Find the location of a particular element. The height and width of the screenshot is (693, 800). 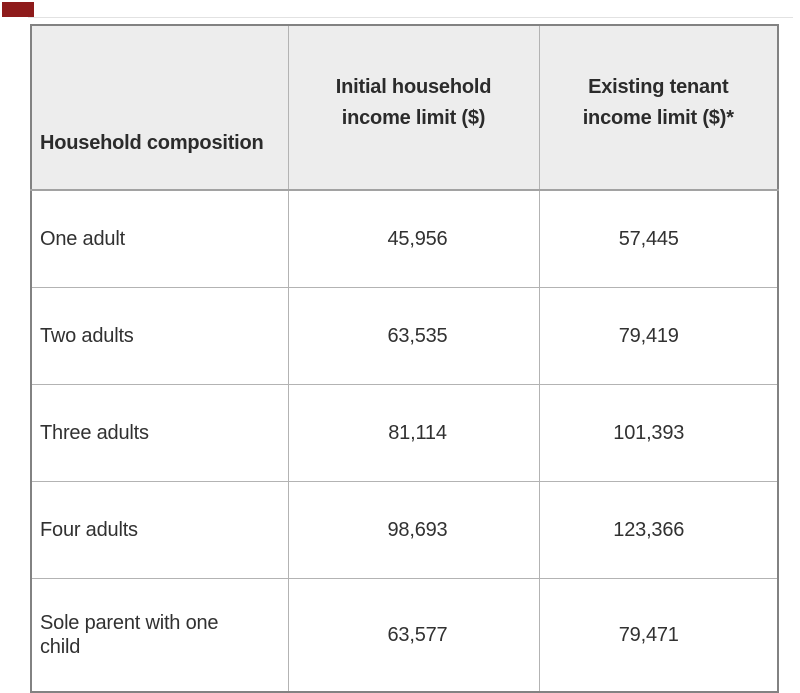

cell-existing-tenant-income-limit: 101,393 is located at coordinates (658, 433).